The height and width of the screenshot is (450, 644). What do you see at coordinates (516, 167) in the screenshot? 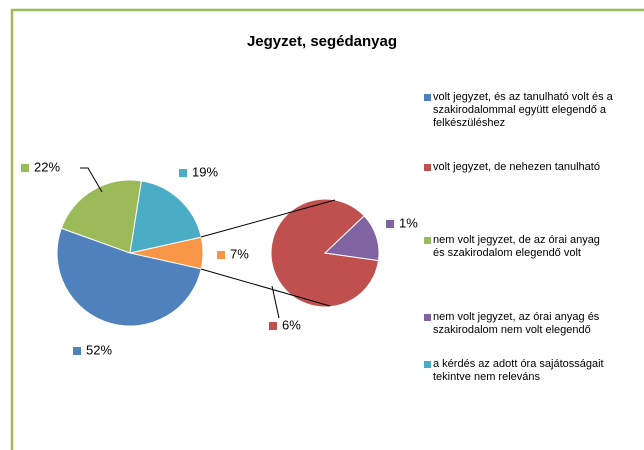
I see `legend-label: volt jegyzet, de nehezen tanulható` at bounding box center [516, 167].